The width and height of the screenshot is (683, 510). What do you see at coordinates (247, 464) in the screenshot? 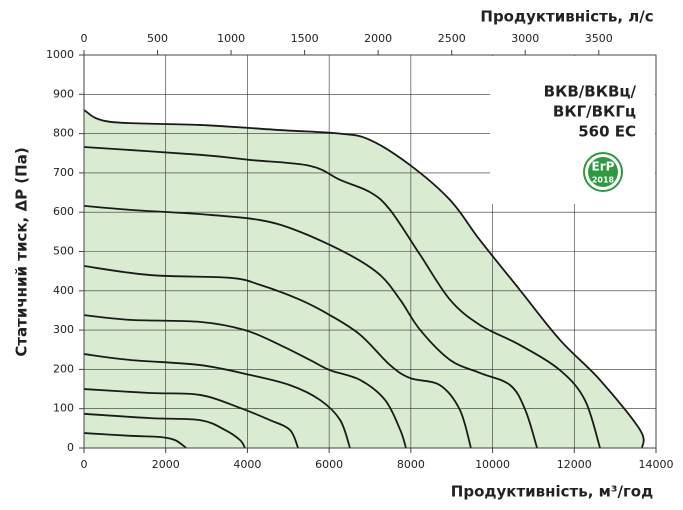
I see `x-tick-label: 4000` at bounding box center [247, 464].